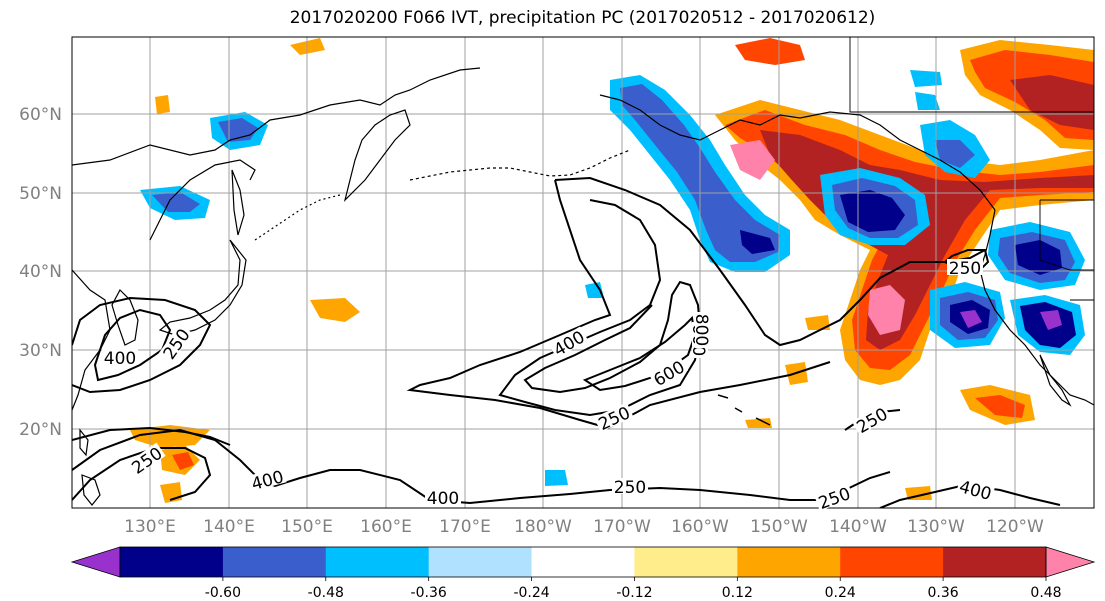 The image size is (1105, 601). Describe the element at coordinates (386, 527) in the screenshot. I see `longitude-label: 160°E` at that location.